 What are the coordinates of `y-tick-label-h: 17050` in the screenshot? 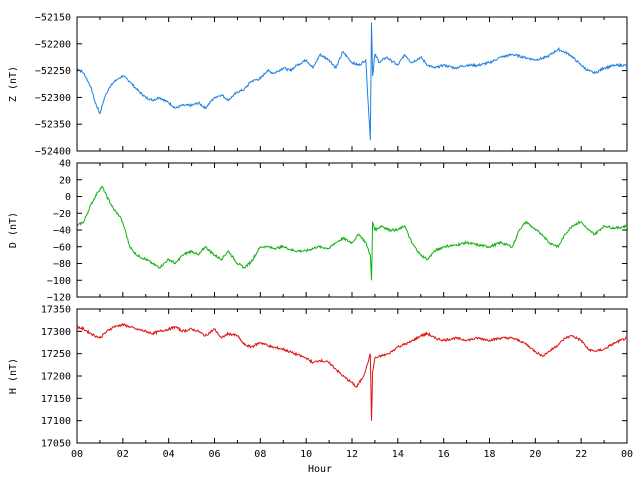 It's located at (56, 444).